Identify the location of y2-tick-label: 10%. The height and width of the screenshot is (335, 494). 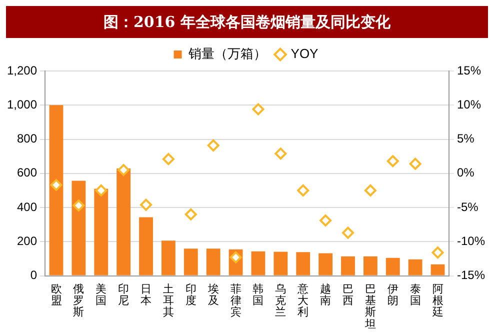
(469, 104).